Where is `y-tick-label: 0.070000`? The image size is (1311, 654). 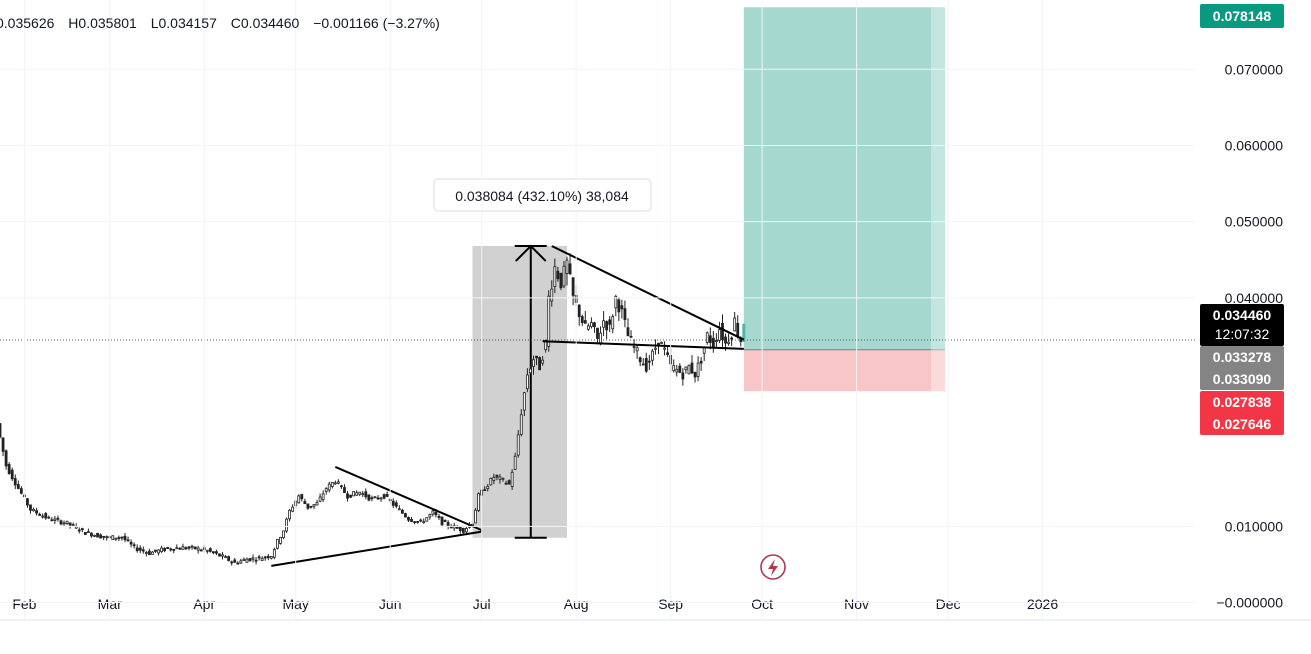 y-tick-label: 0.070000 is located at coordinates (1254, 69).